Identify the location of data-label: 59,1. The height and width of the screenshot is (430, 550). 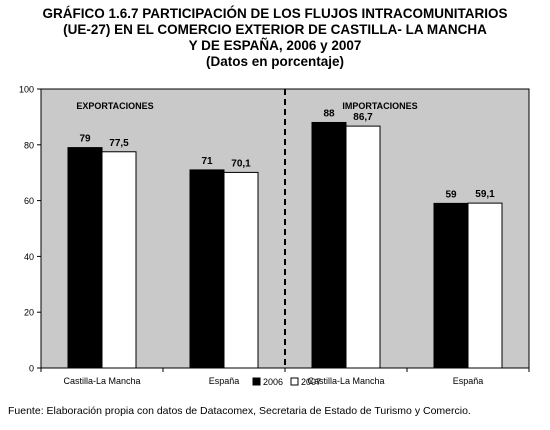
(485, 194).